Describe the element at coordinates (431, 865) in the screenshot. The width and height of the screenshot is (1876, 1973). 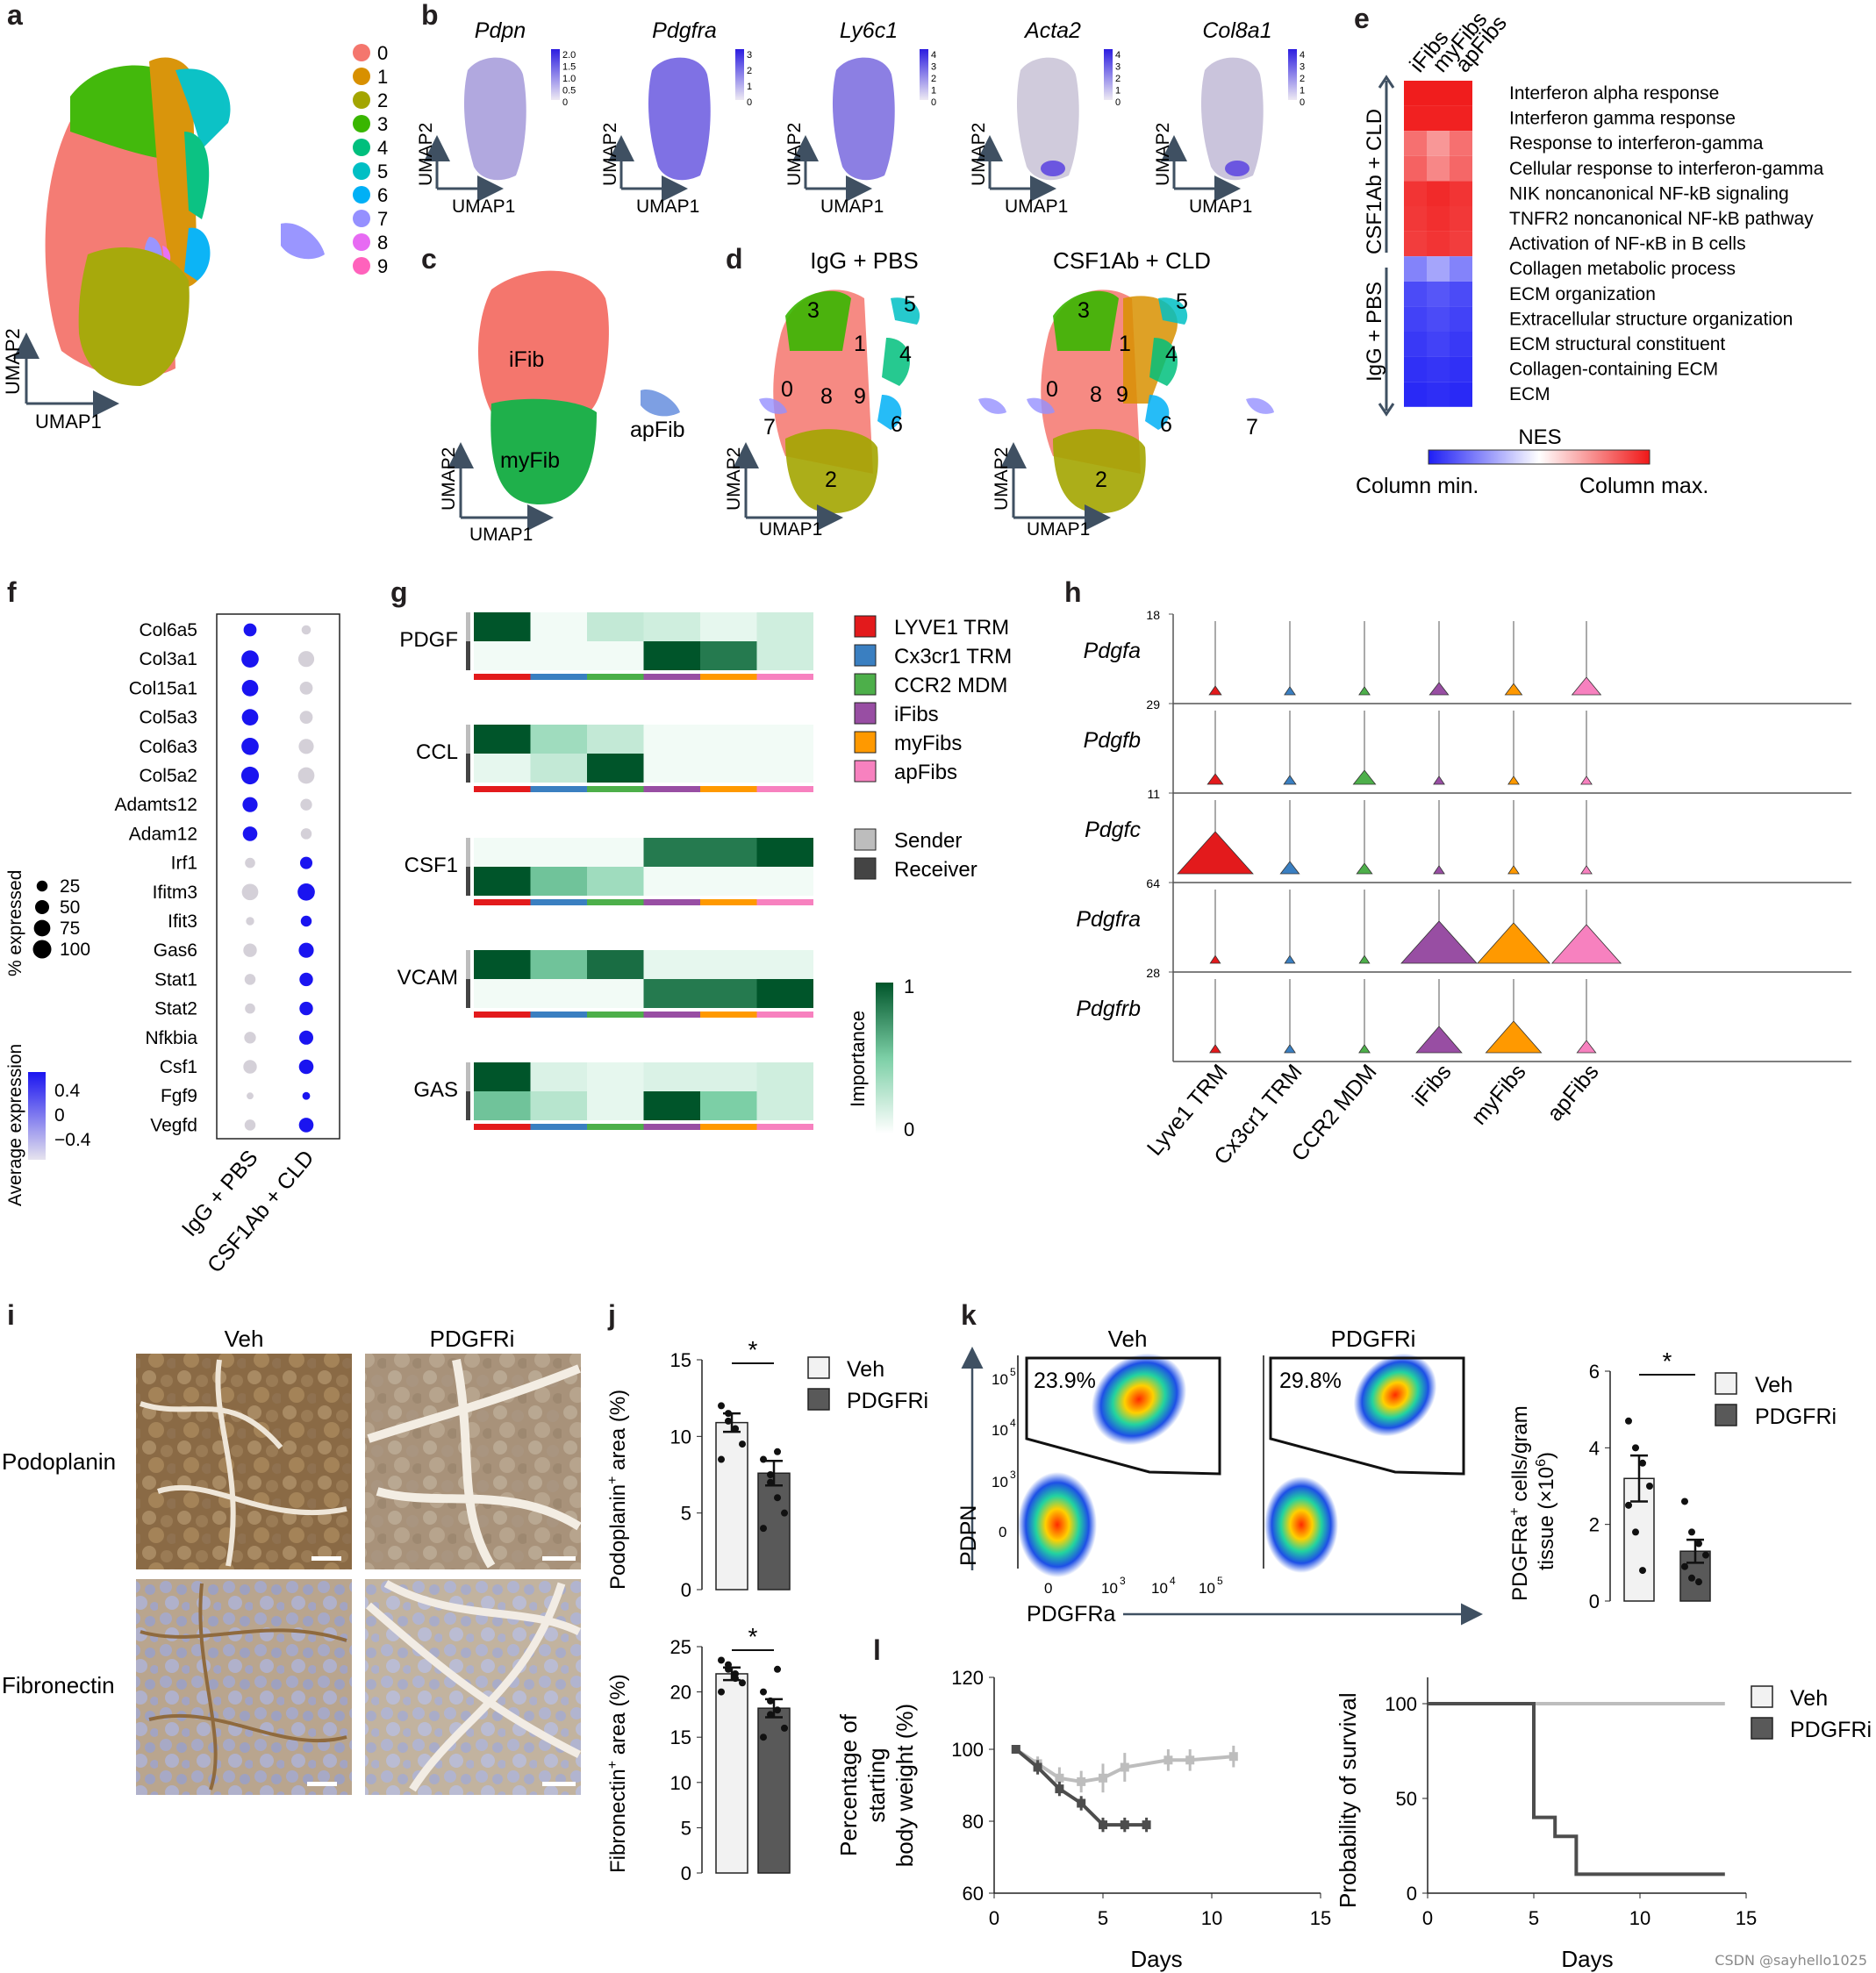
I see `pathway-label: CSF1` at that location.